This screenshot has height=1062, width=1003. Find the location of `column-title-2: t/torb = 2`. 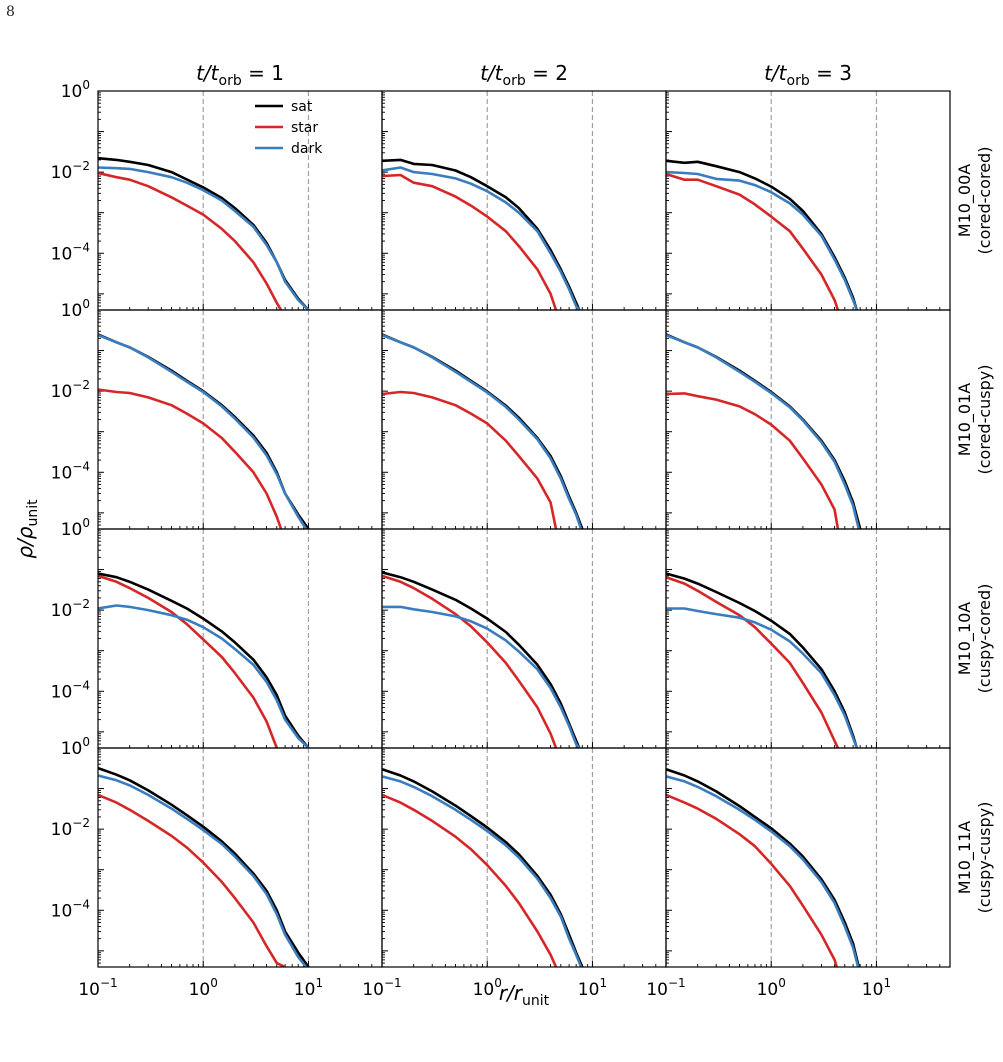

column-title-2: t/torb = 2 is located at coordinates (524, 75).